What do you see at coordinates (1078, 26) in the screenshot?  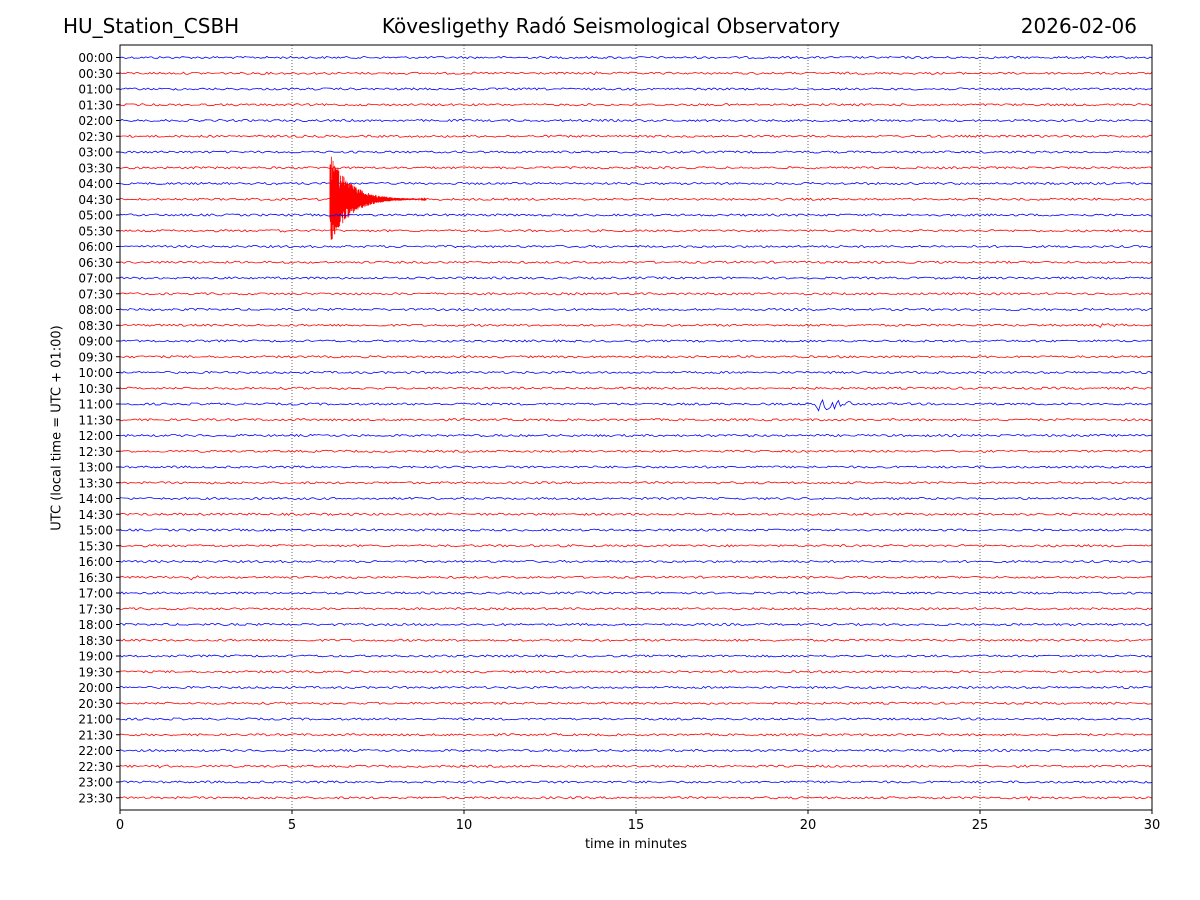 I see `chart-date: 2026-02-06` at bounding box center [1078, 26].